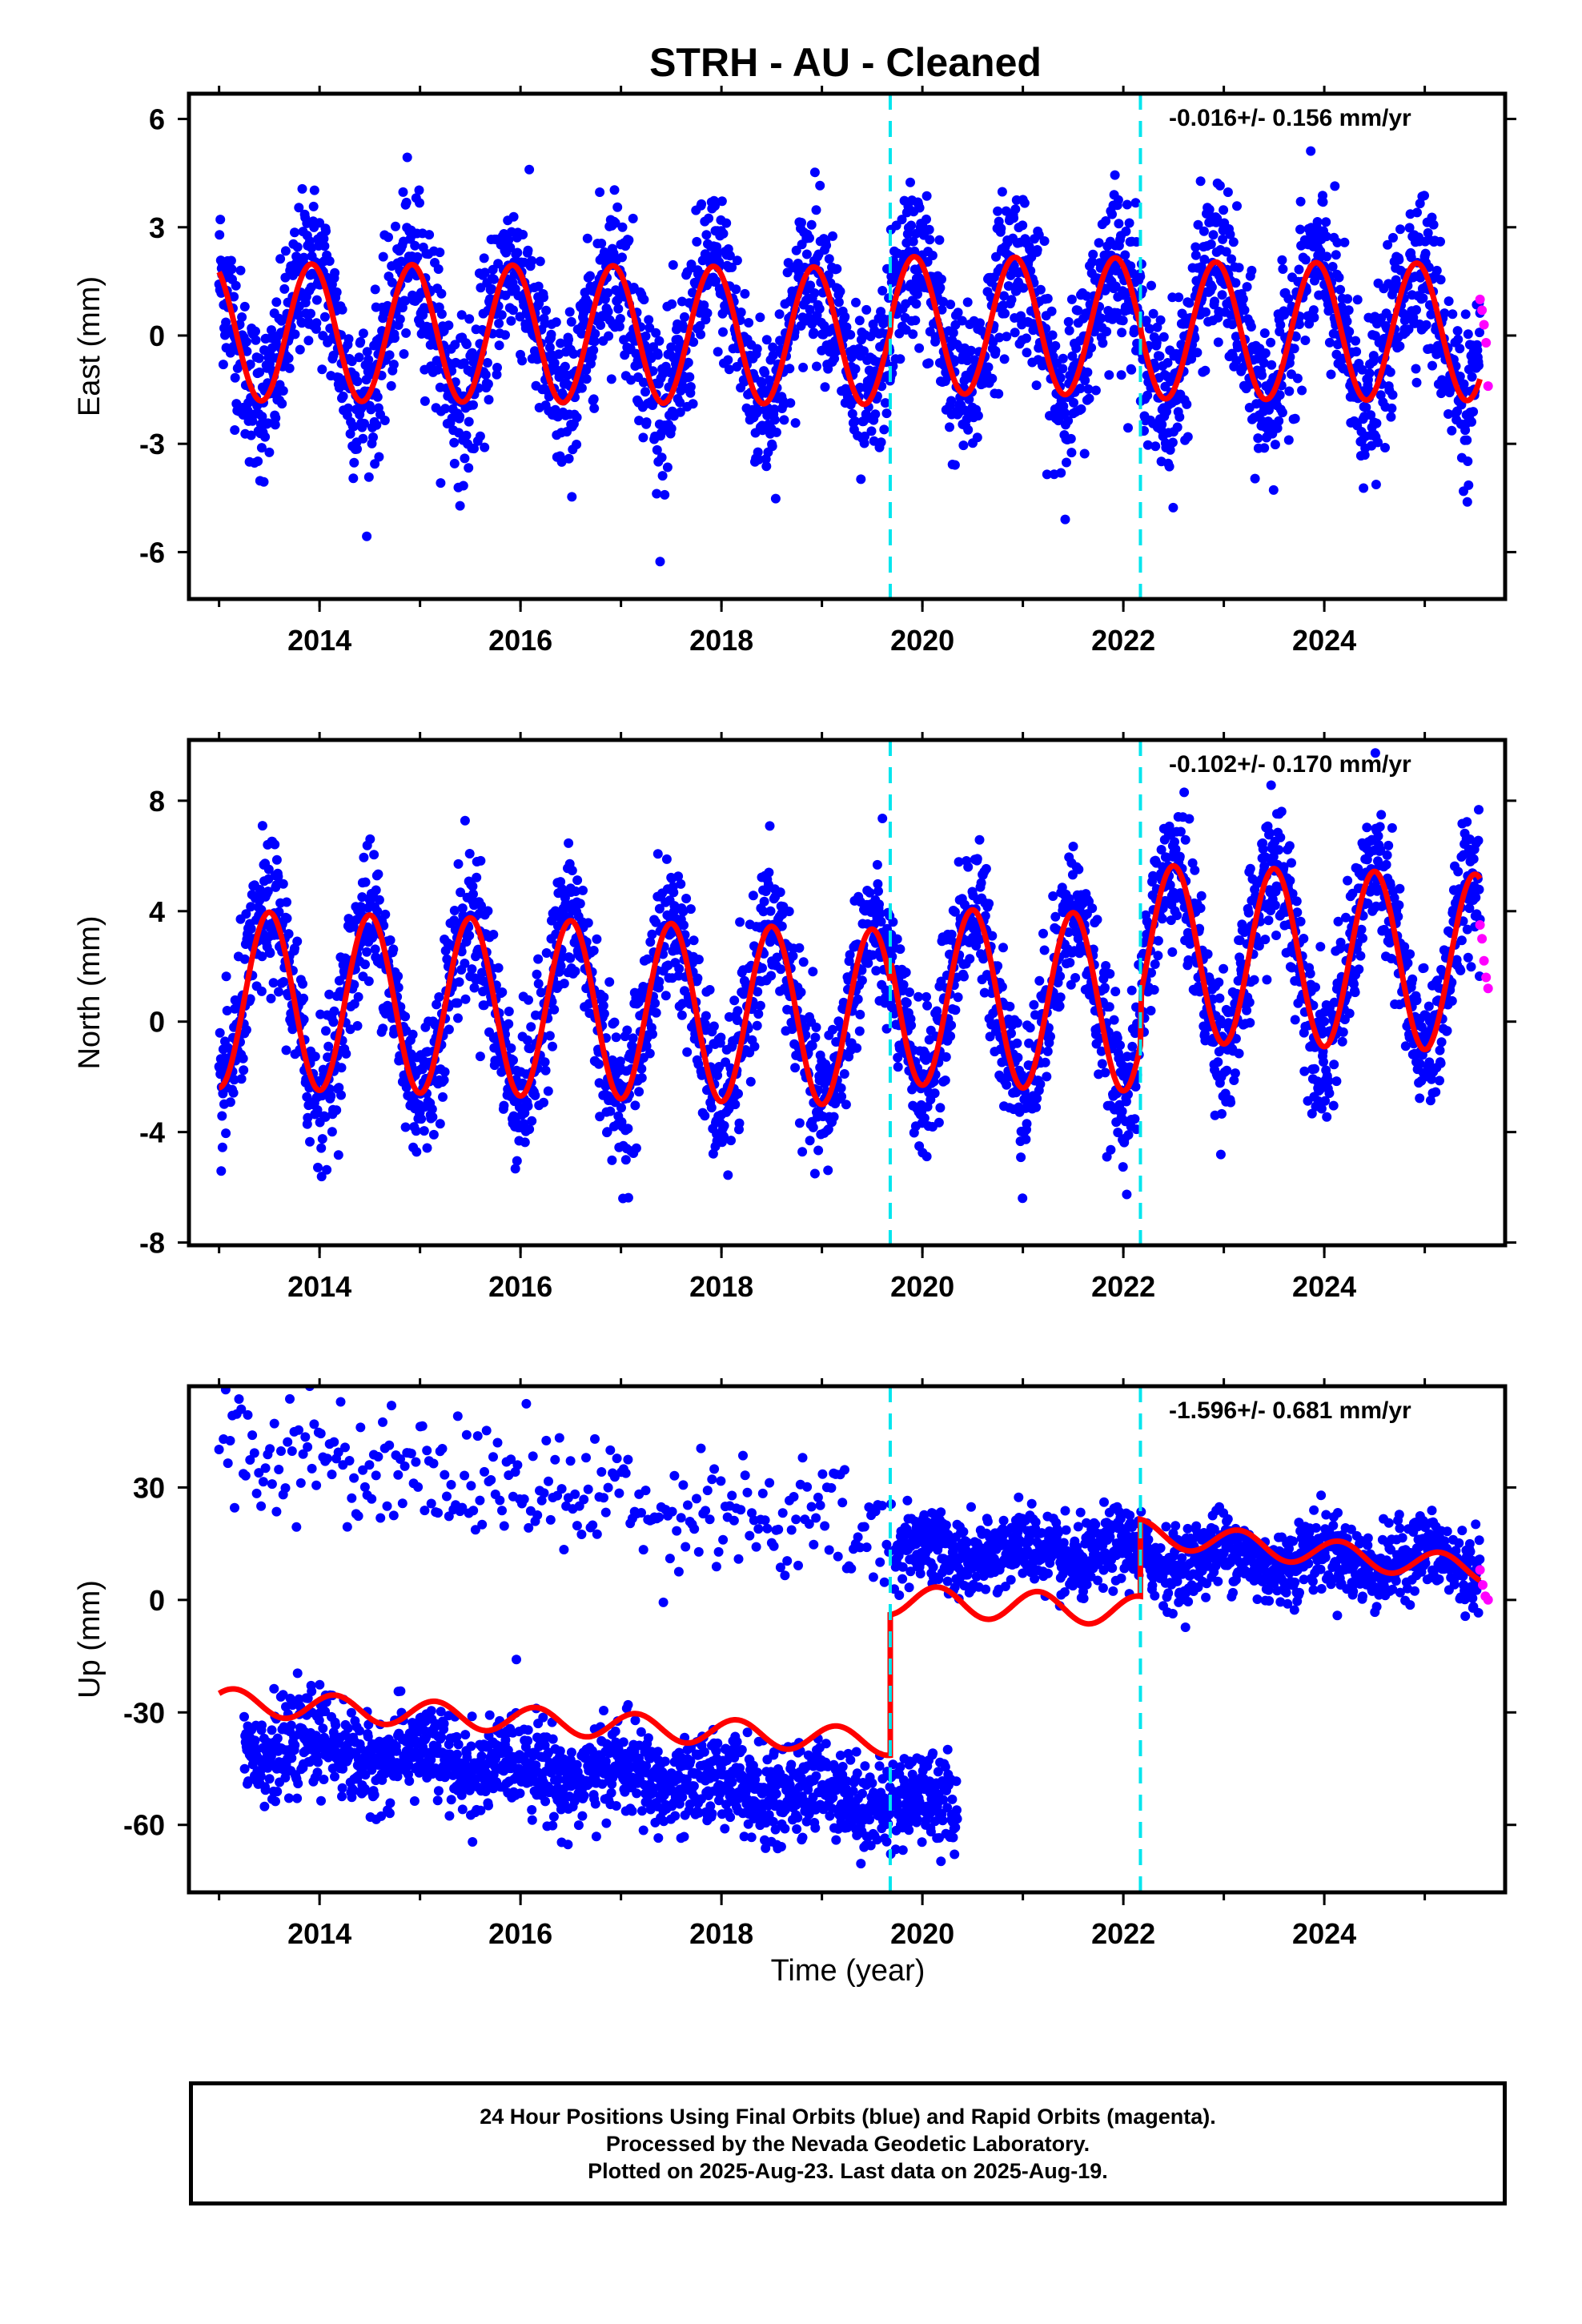  I want to click on chart-title: STRH - AU - Cleaned, so click(846, 62).